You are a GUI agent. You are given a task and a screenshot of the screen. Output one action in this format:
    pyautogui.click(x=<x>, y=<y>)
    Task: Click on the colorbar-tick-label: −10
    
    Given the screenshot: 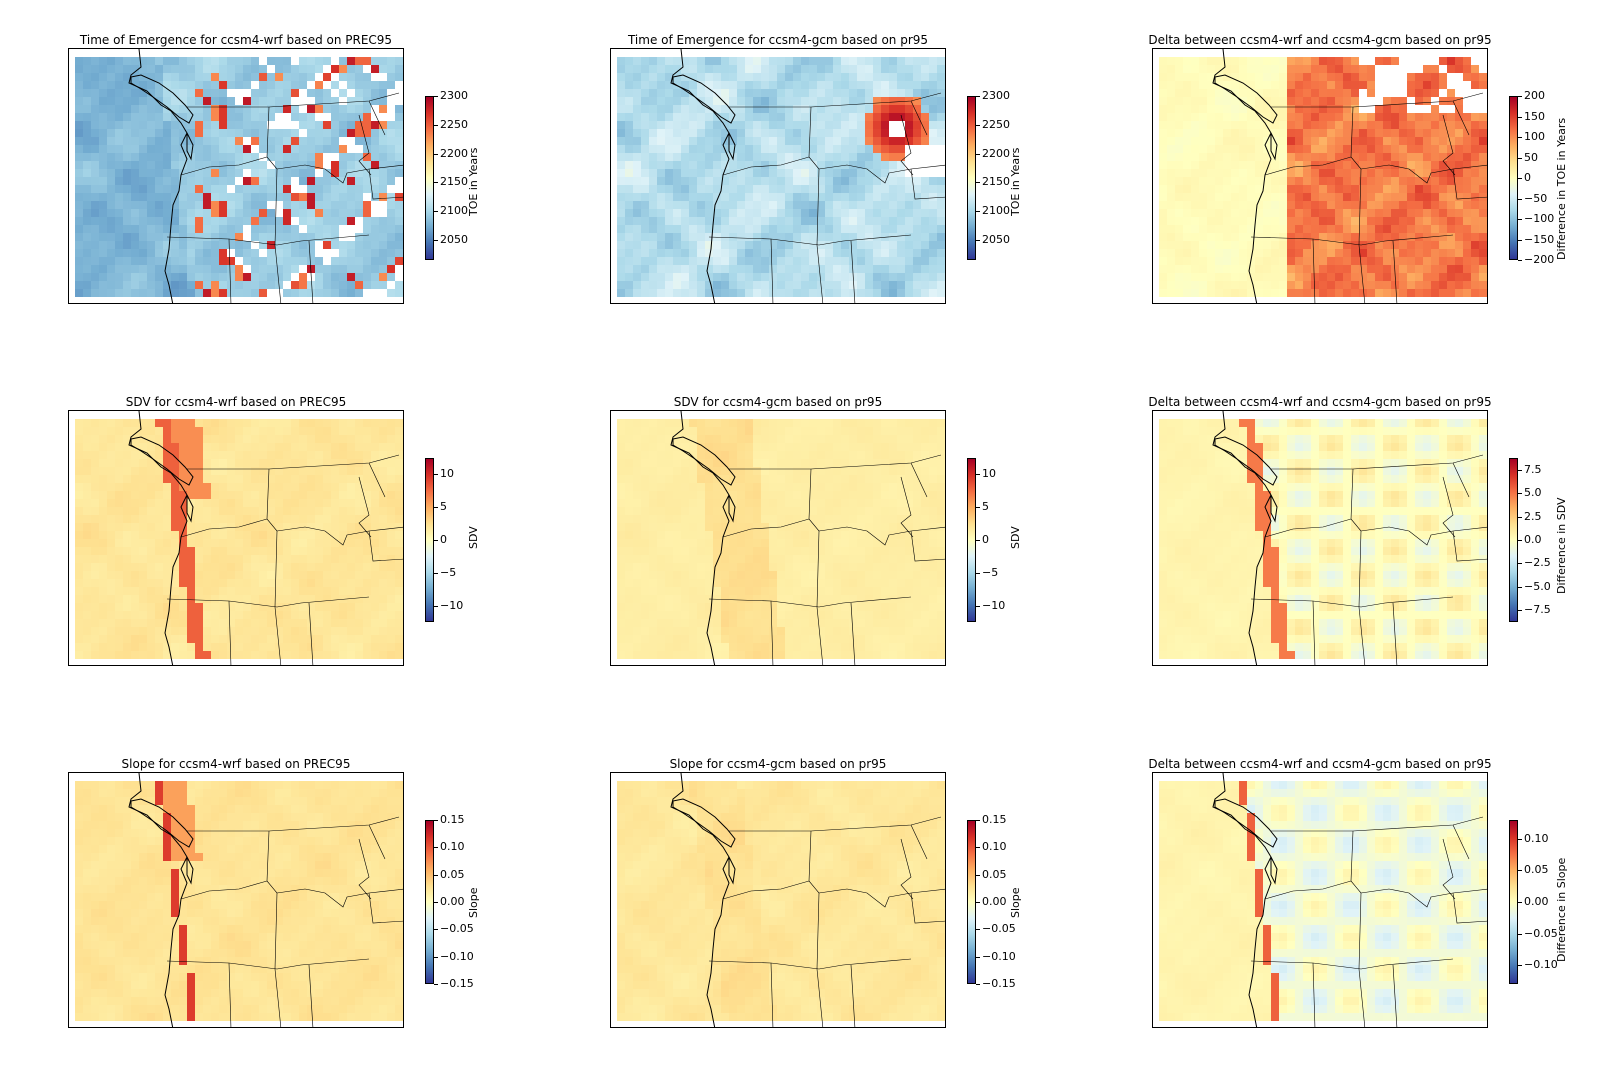 What is the action you would take?
    pyautogui.click(x=994, y=605)
    